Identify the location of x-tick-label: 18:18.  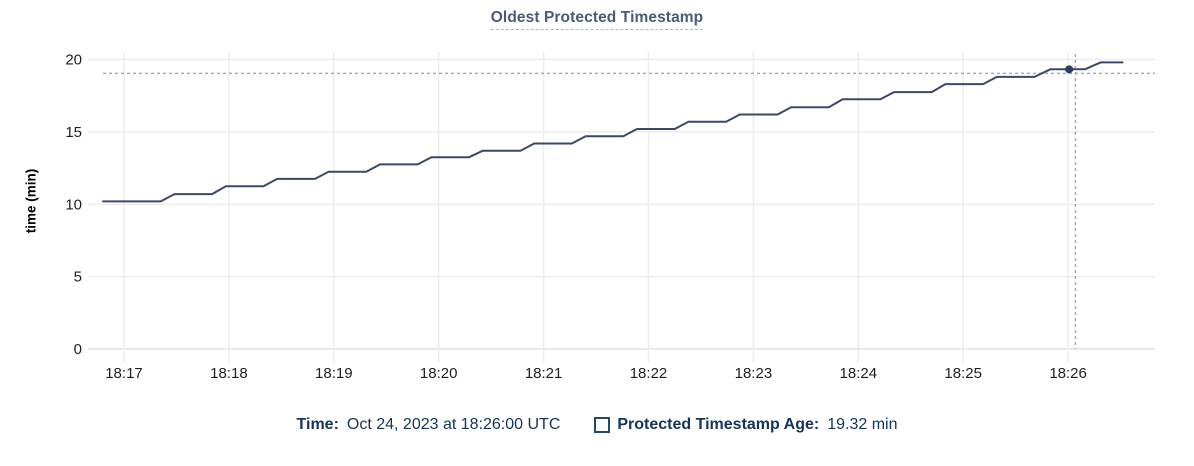
(229, 373).